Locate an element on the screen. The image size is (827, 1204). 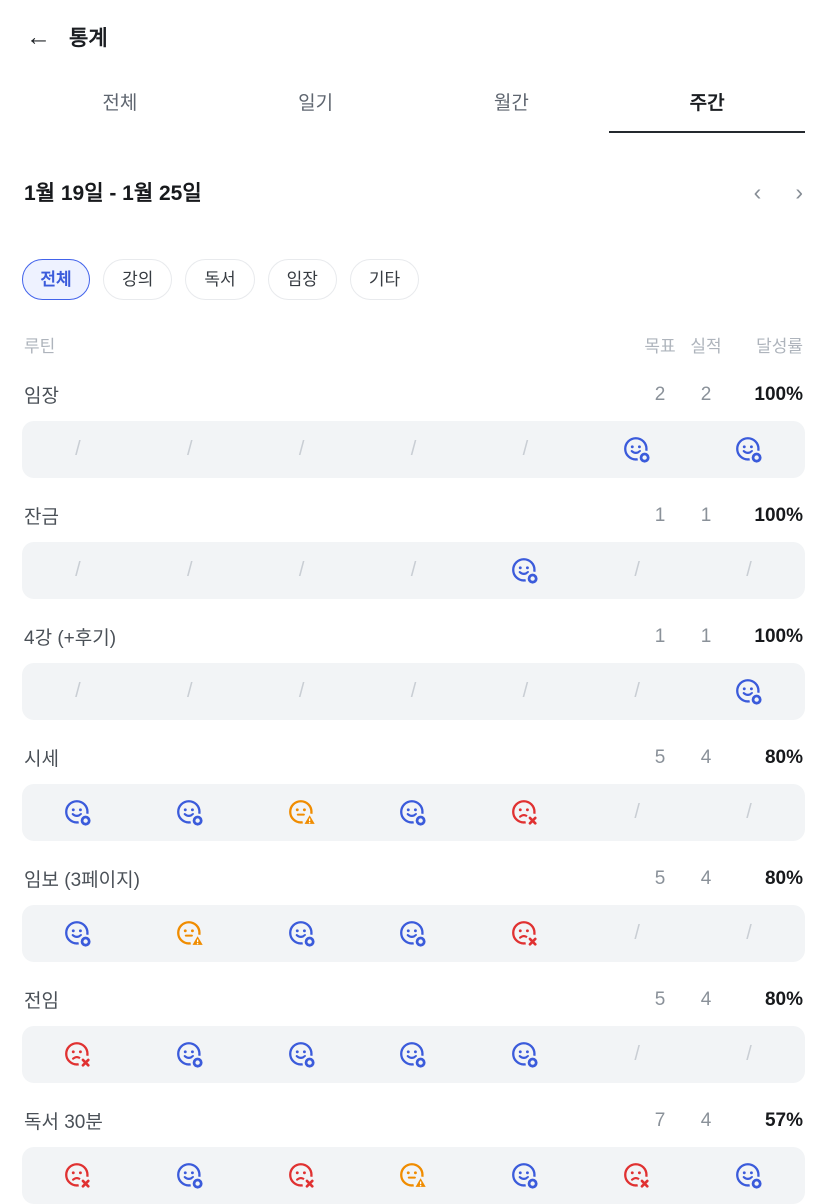
filter-chip-3: 임장 is located at coordinates (302, 279).